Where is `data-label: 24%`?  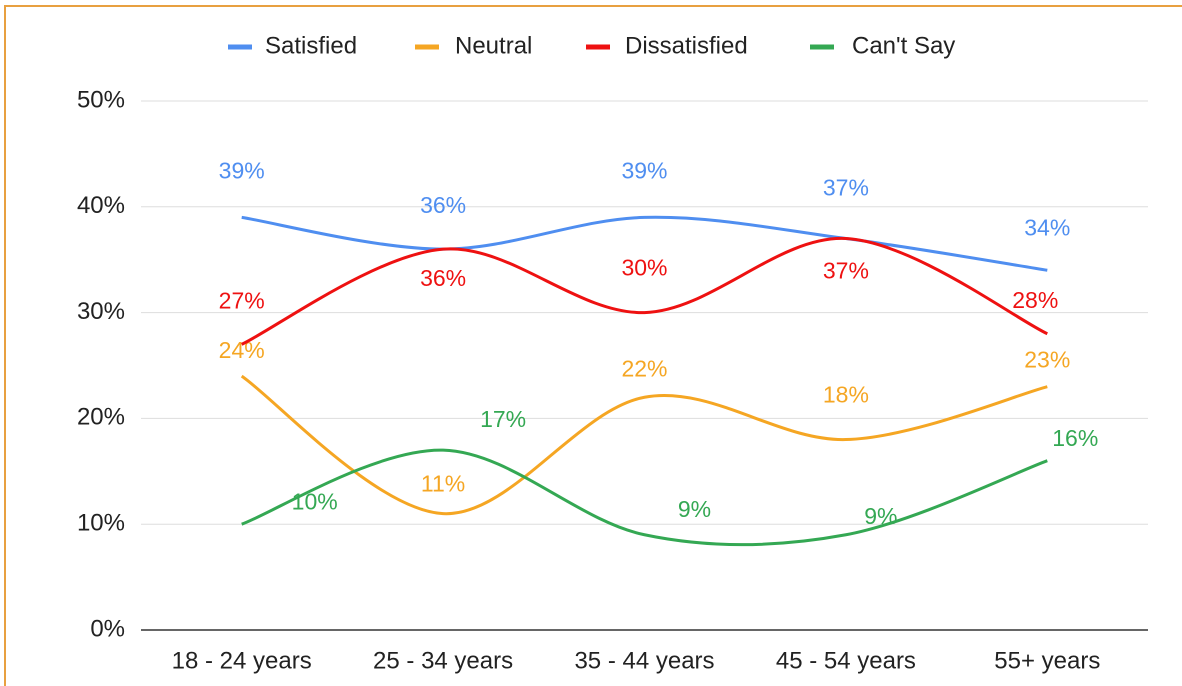 data-label: 24% is located at coordinates (242, 350).